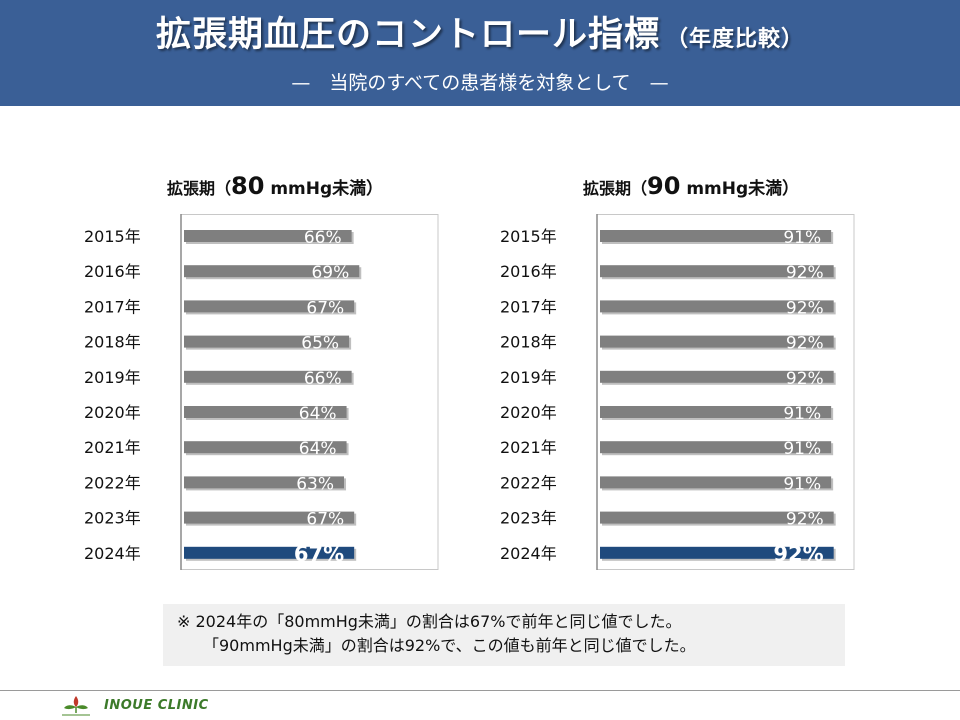 The height and width of the screenshot is (720, 960). I want to click on chart-80-title: 拡張期（80 mmHg未満）, so click(275, 186).